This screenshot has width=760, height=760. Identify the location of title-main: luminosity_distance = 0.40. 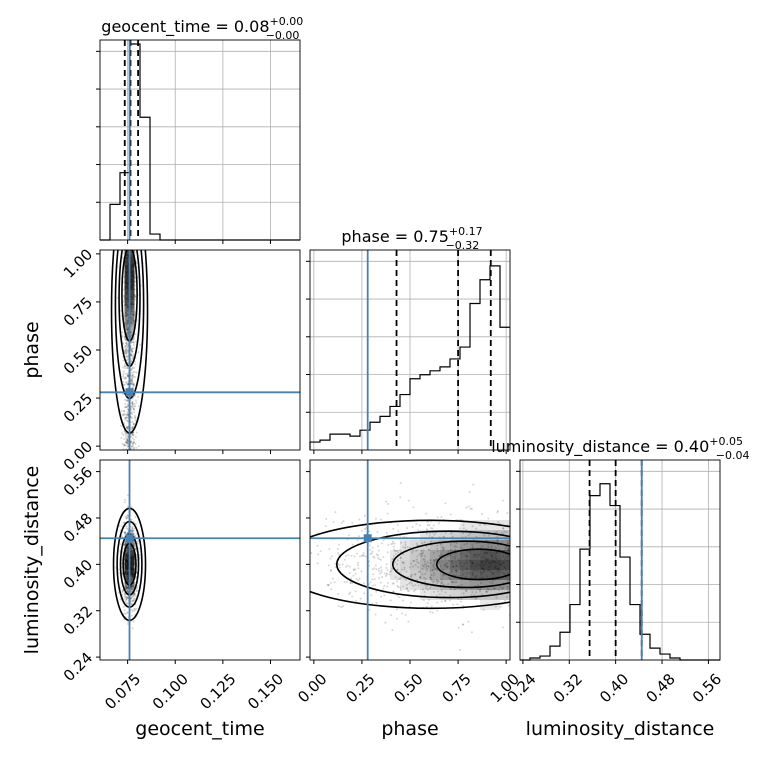
(600, 447).